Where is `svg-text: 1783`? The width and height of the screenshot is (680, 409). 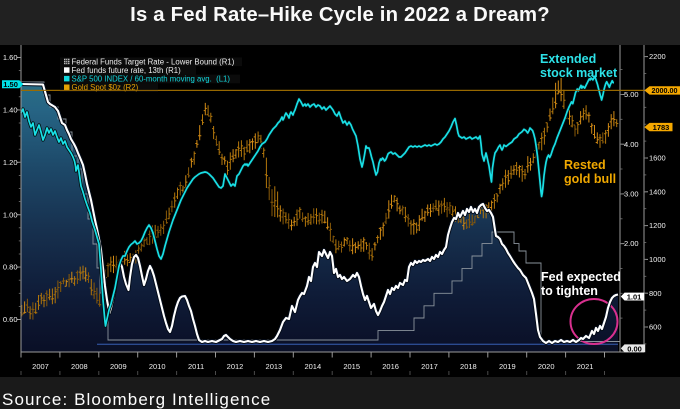
svg-text: 1783 is located at coordinates (661, 127).